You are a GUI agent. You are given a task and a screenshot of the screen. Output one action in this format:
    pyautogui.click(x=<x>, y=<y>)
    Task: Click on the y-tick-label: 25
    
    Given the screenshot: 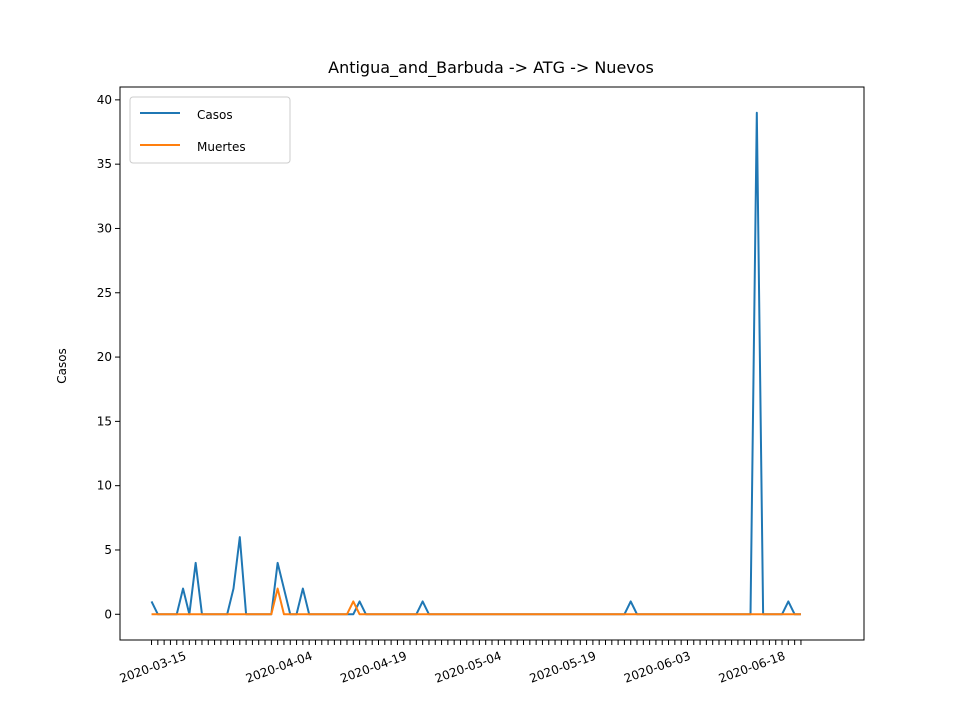 What is the action you would take?
    pyautogui.click(x=104, y=293)
    